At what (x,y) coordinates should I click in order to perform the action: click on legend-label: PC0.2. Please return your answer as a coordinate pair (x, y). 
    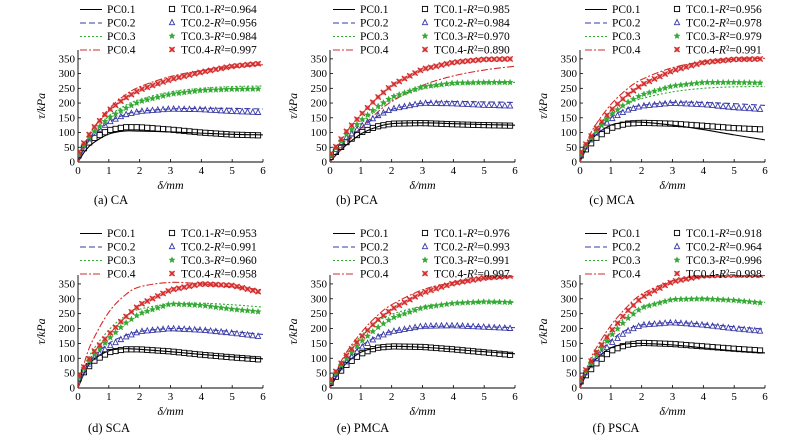
    Looking at the image, I should click on (626, 248).